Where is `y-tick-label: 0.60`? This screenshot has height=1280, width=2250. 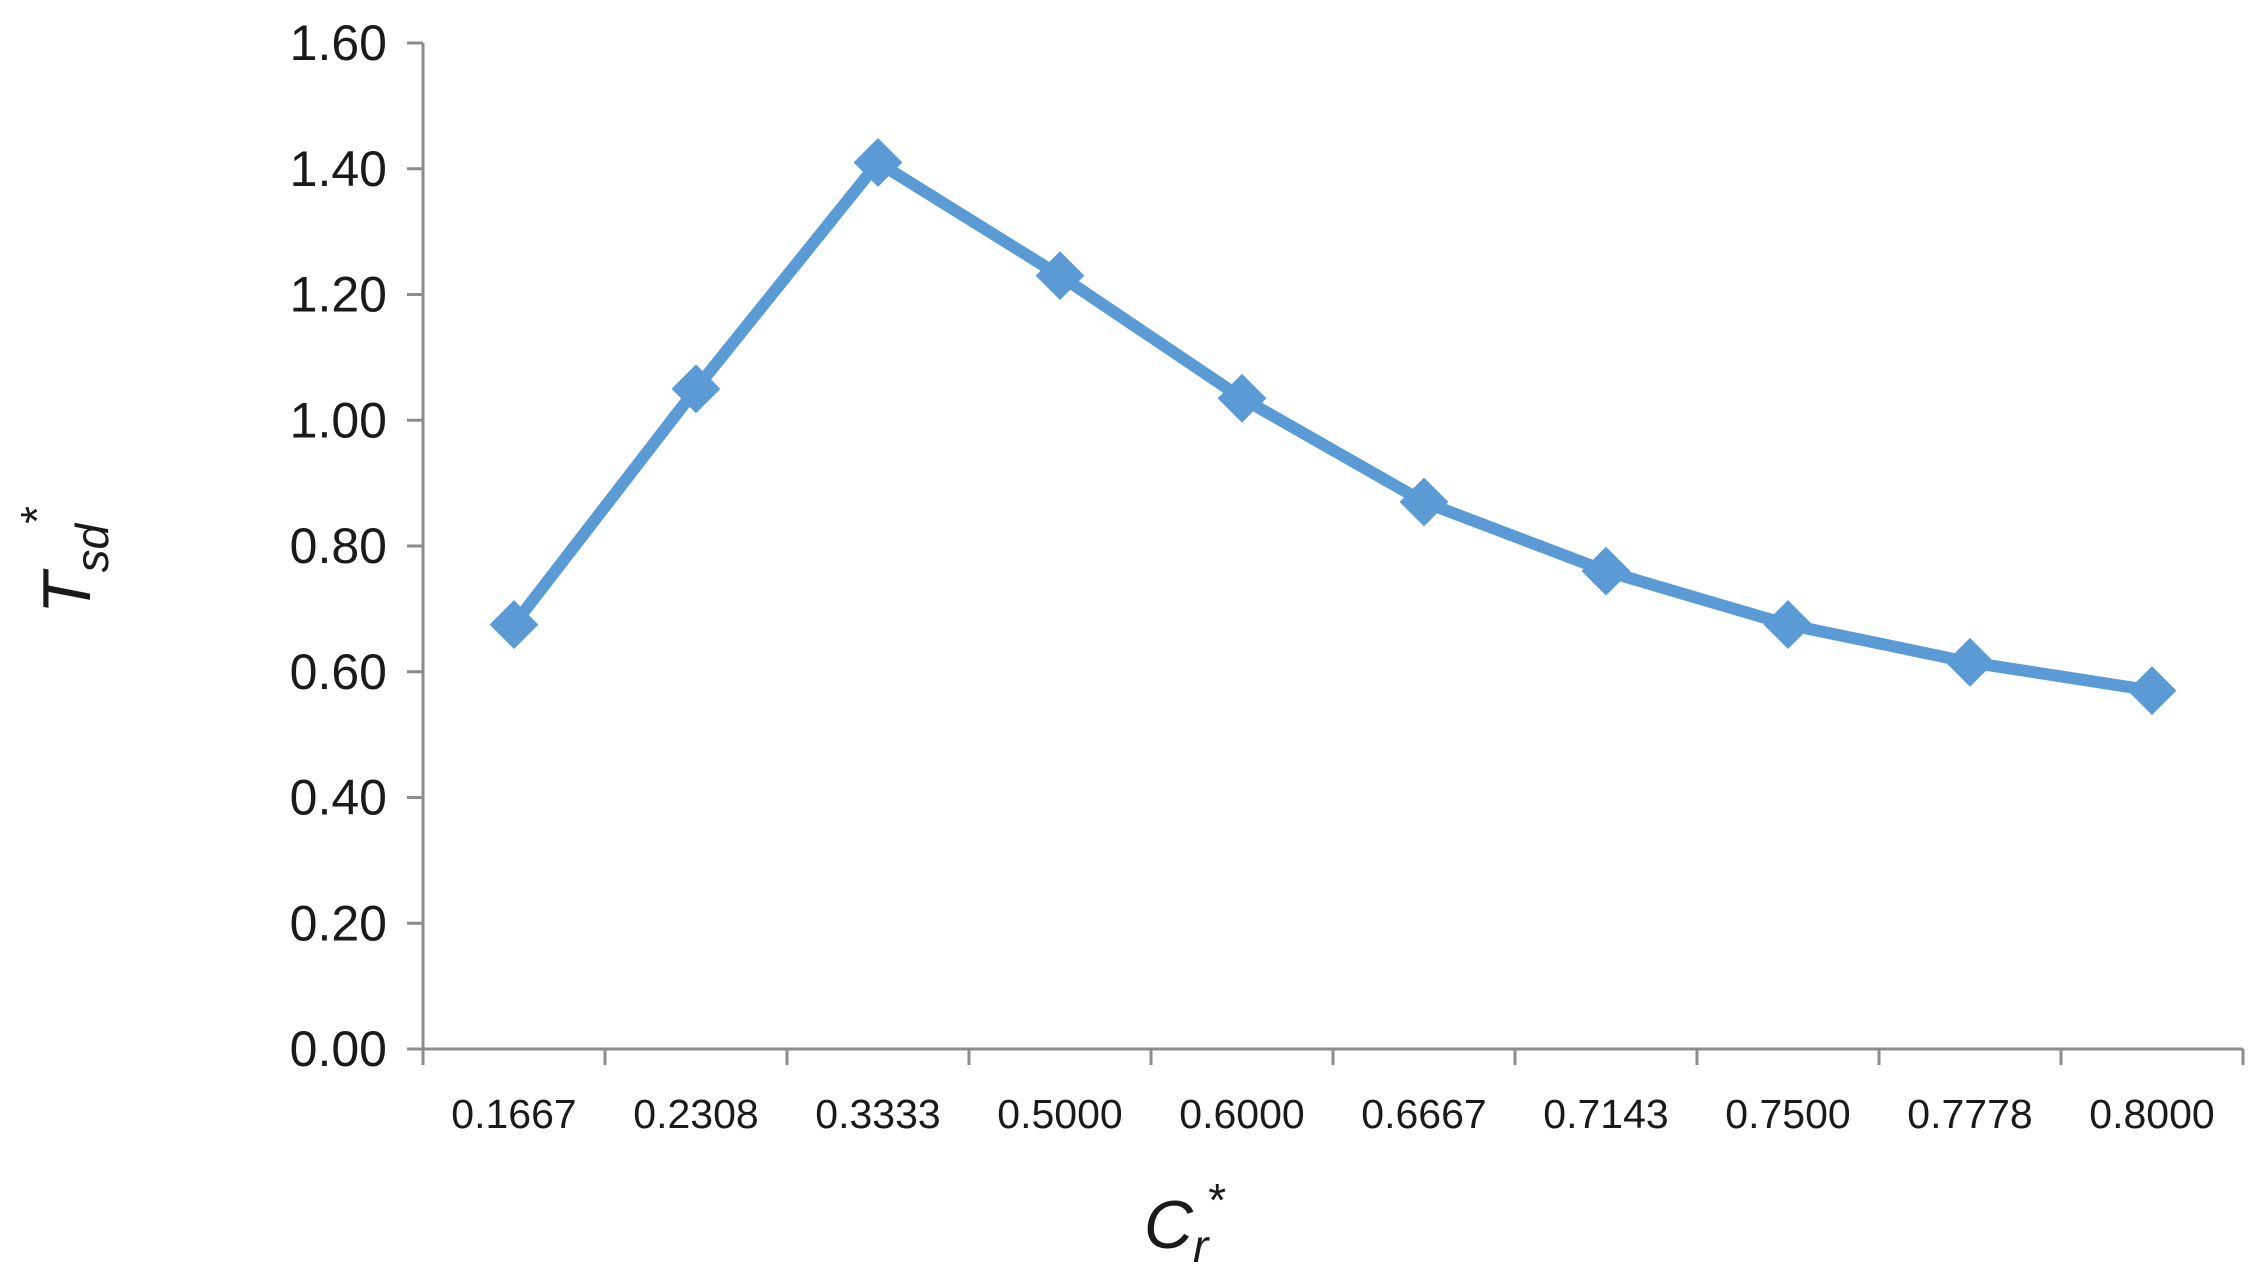 y-tick-label: 0.60 is located at coordinates (338, 672).